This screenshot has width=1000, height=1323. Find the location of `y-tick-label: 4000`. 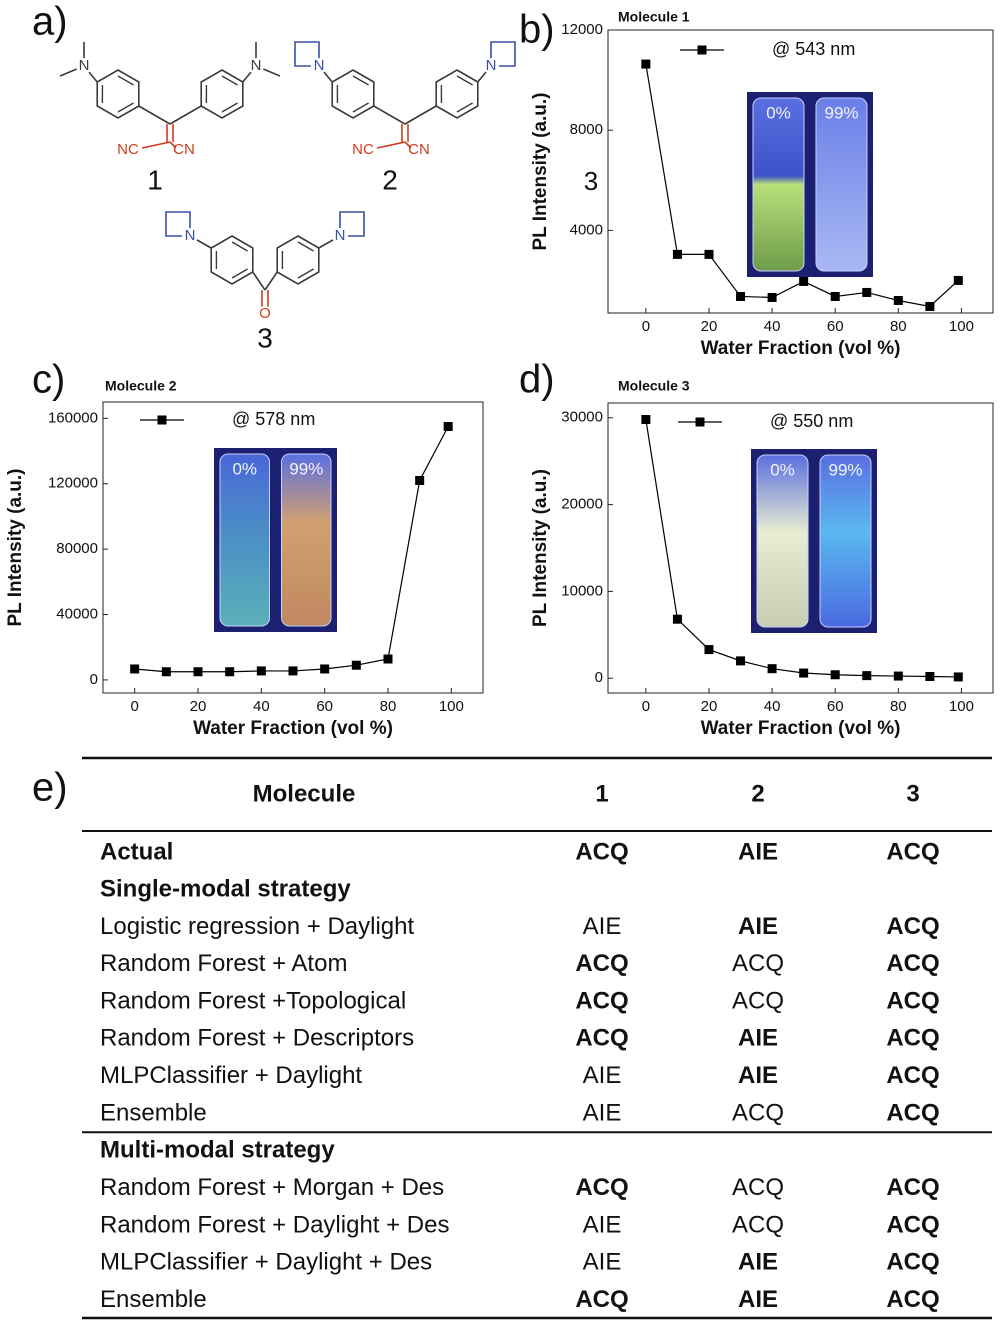

y-tick-label: 4000 is located at coordinates (586, 229).